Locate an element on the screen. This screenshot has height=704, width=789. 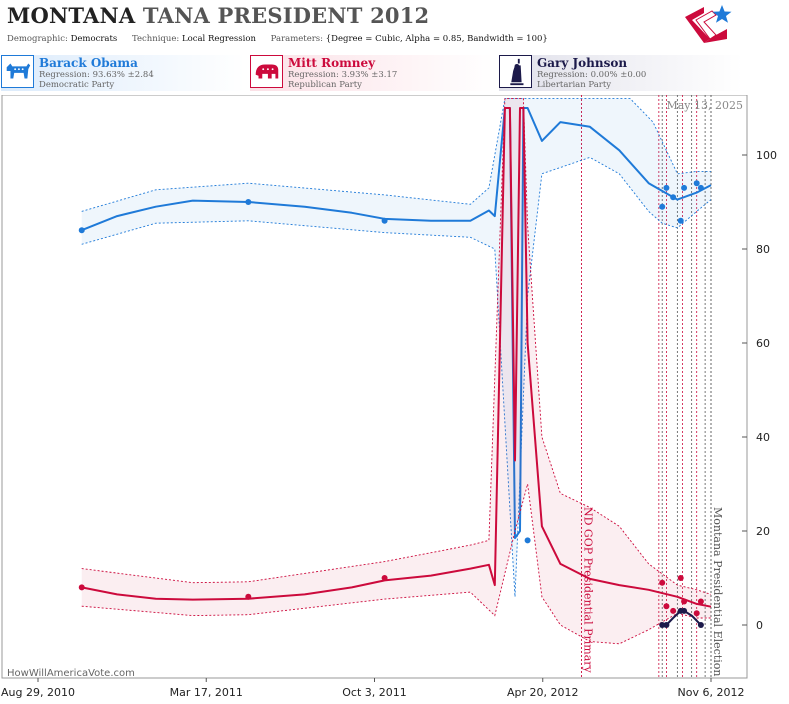
demographic-value: Democrats is located at coordinates (94, 39).